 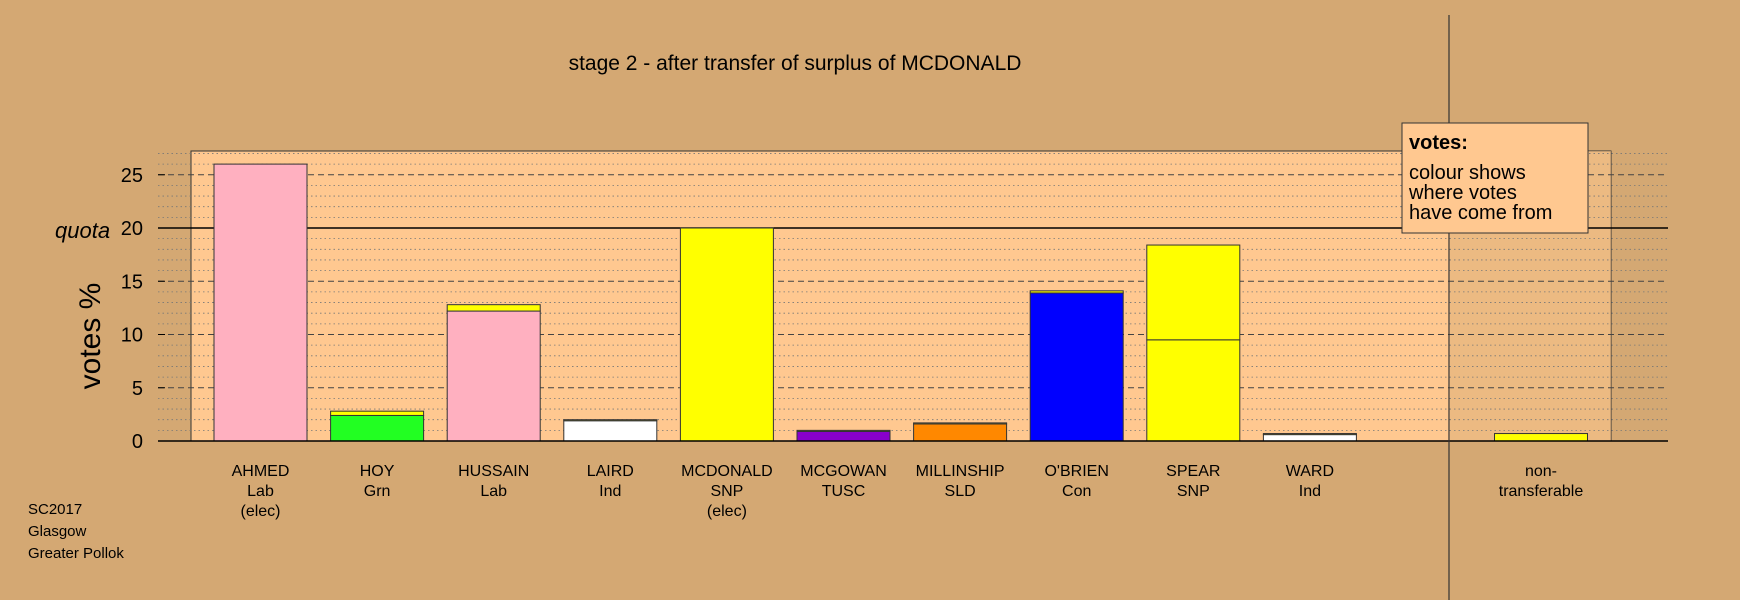 What do you see at coordinates (143, 309) in the screenshot?
I see `y-axis: 0 5 10 15 20 25` at bounding box center [143, 309].